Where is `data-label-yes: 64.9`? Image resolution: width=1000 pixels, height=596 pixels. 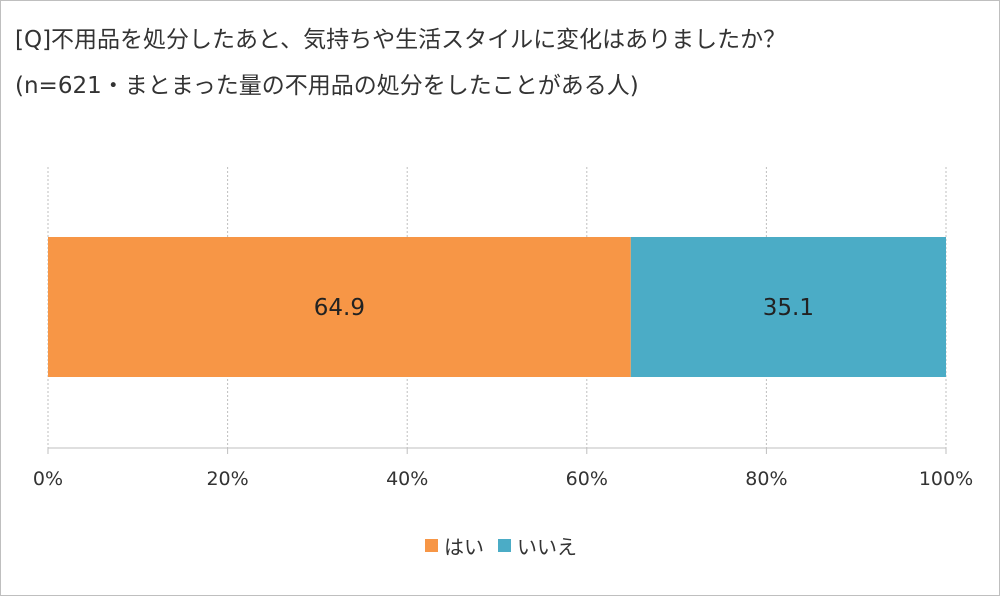 data-label-yes: 64.9 is located at coordinates (339, 308).